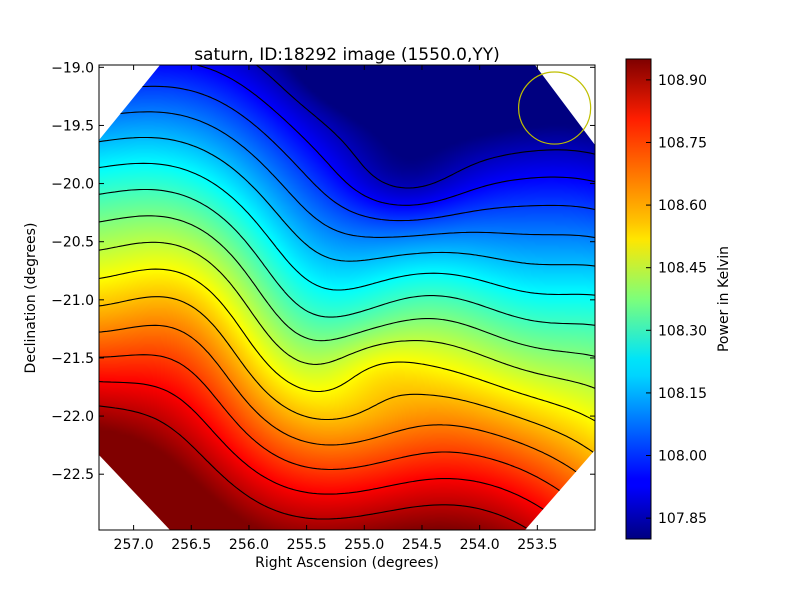 The height and width of the screenshot is (600, 800). What do you see at coordinates (191, 545) in the screenshot?
I see `x-tick-label: 256.5` at bounding box center [191, 545].